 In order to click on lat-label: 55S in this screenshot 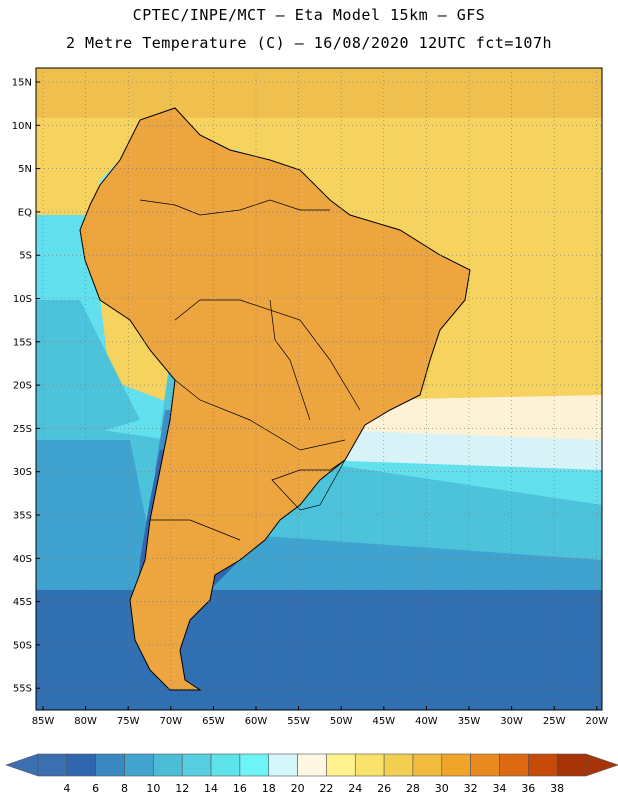, I will do `click(22, 689)`.